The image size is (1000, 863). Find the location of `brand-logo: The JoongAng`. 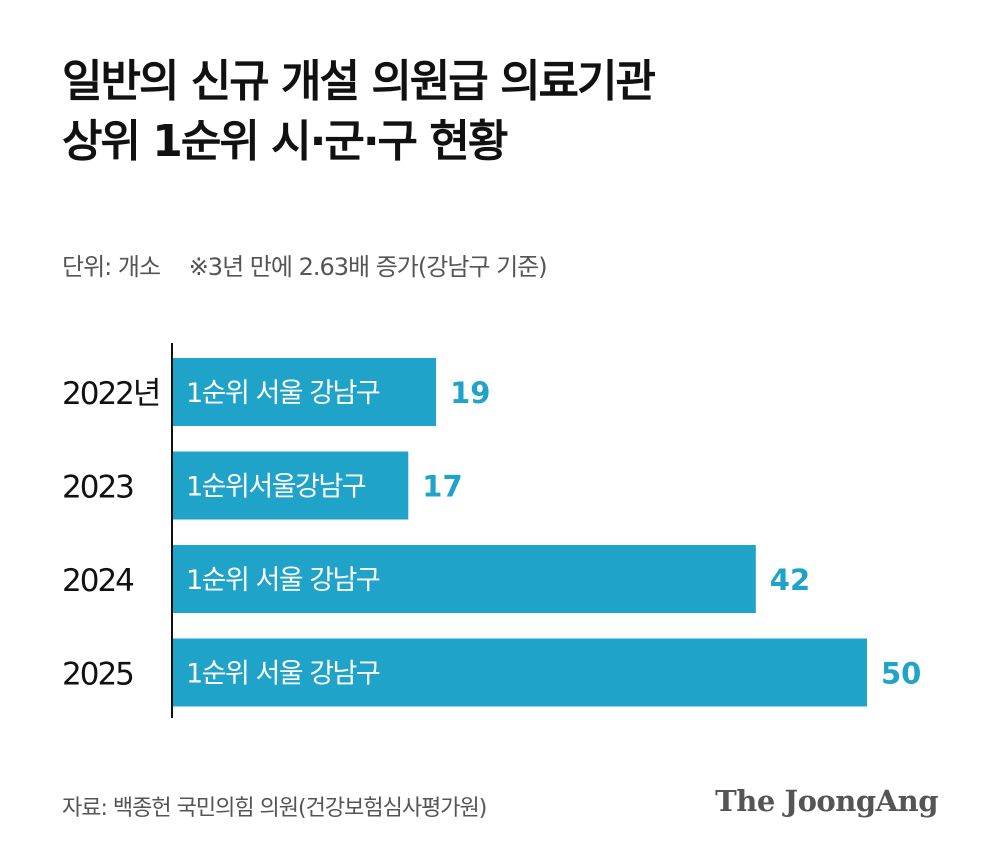

brand-logo: The JoongAng is located at coordinates (826, 801).